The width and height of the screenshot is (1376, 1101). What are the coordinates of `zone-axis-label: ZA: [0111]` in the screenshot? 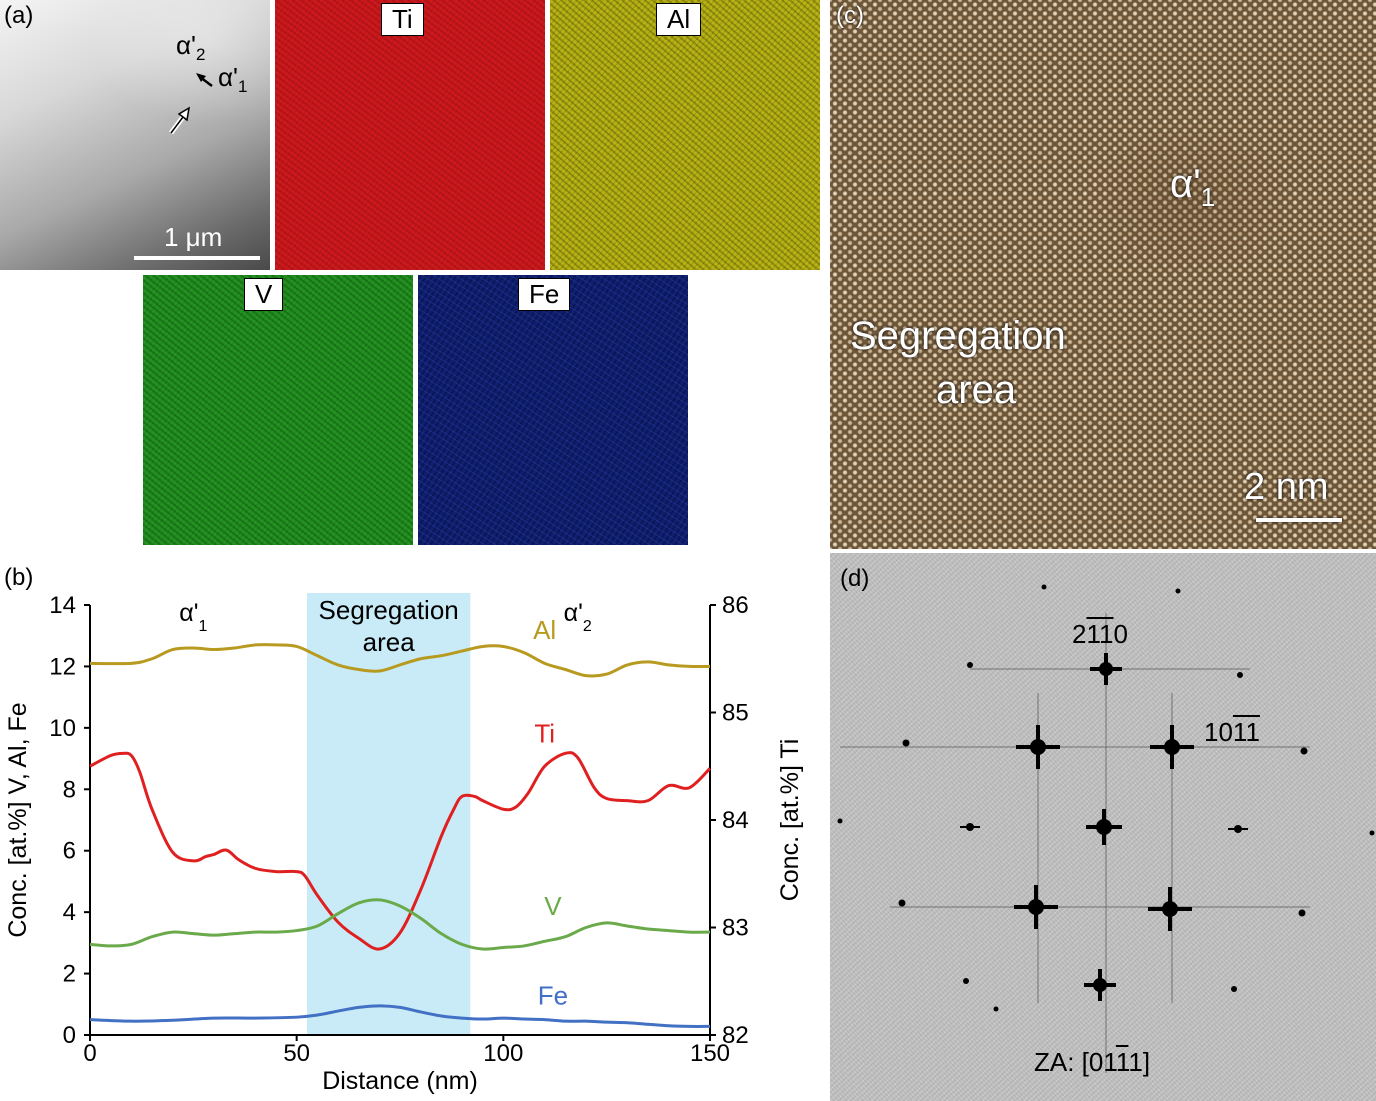 It's located at (1092, 1062).